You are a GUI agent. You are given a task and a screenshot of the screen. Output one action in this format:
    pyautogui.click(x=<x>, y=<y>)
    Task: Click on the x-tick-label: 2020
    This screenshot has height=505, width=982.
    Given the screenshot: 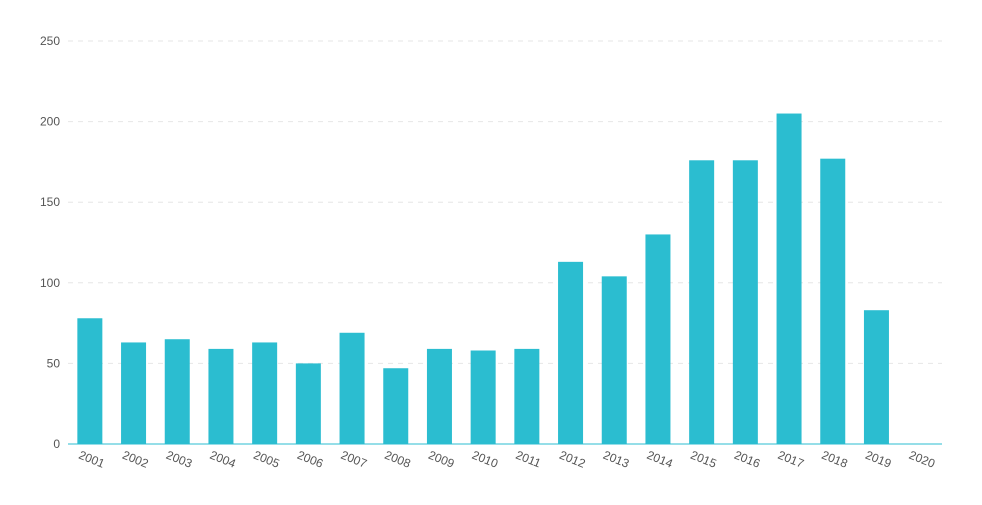 What is the action you would take?
    pyautogui.click(x=922, y=459)
    